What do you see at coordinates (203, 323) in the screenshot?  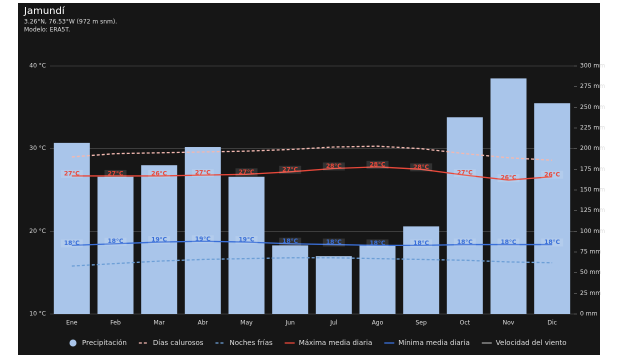 I see `x-tick-label: Abr` at bounding box center [203, 323].